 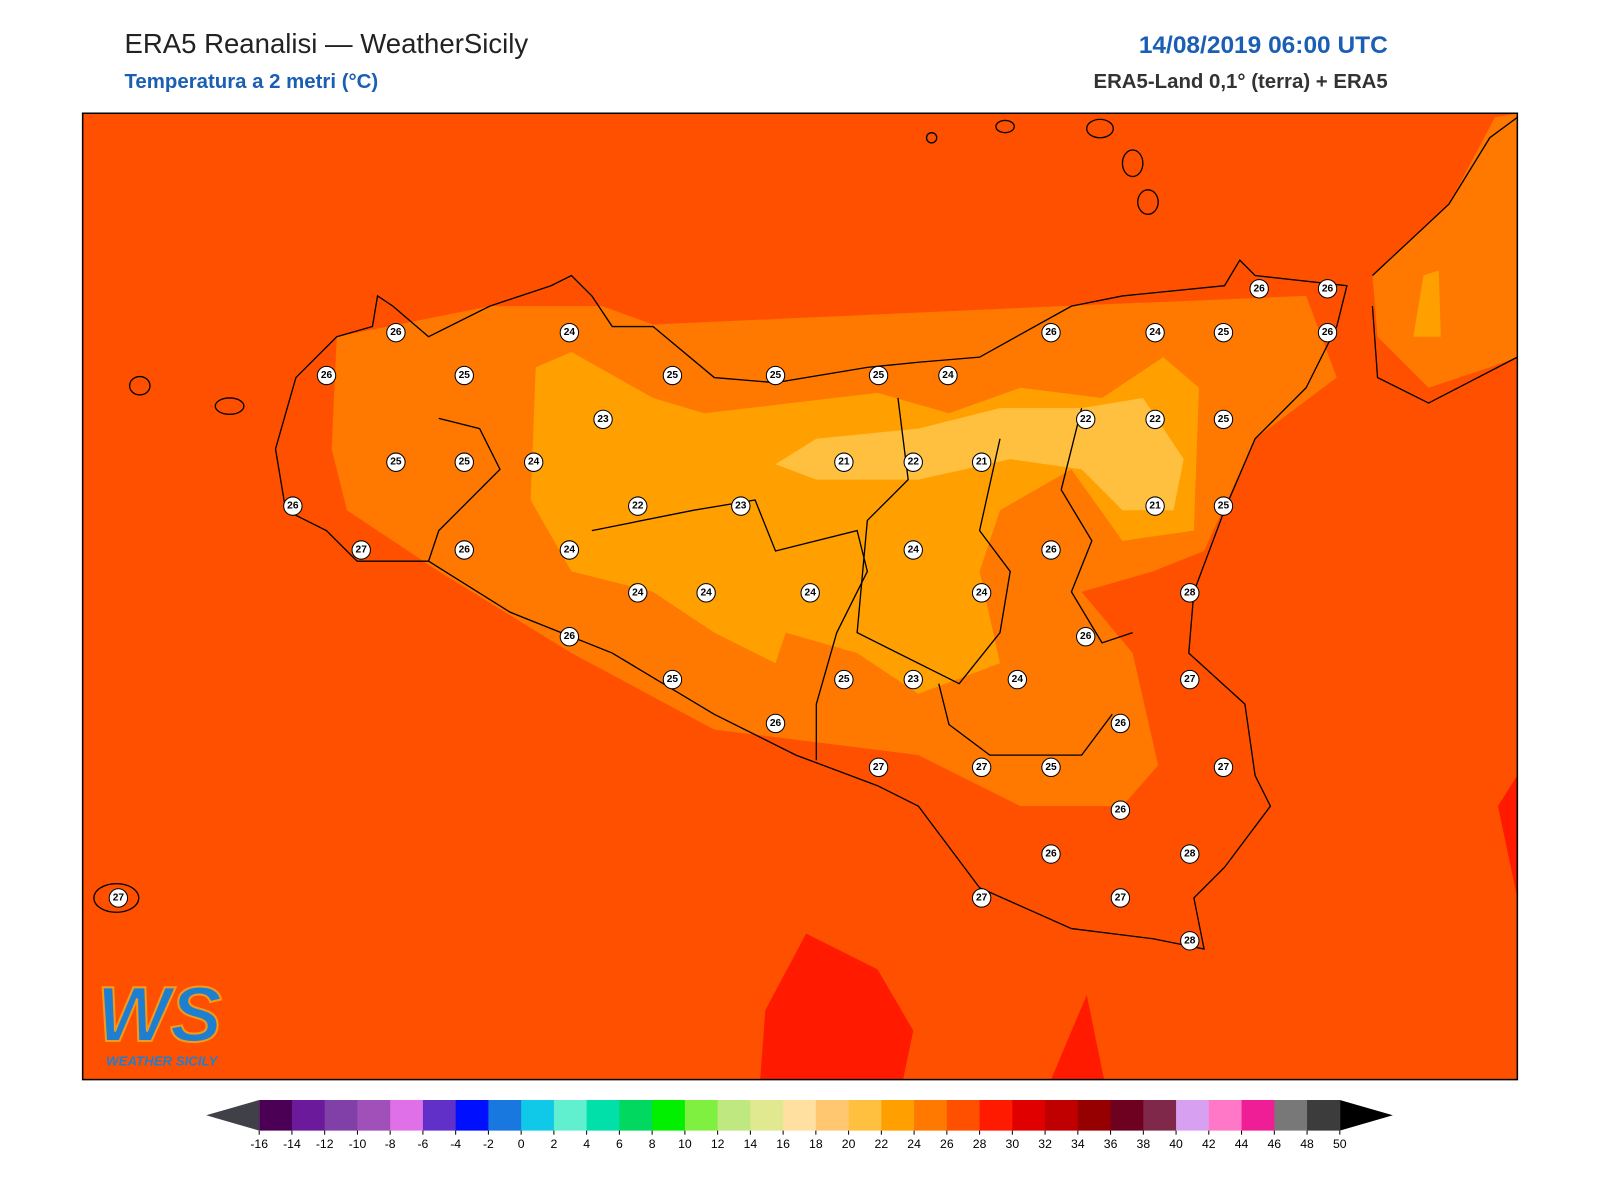 What do you see at coordinates (751, 1144) in the screenshot?
I see `colorbar-tick-label: 14` at bounding box center [751, 1144].